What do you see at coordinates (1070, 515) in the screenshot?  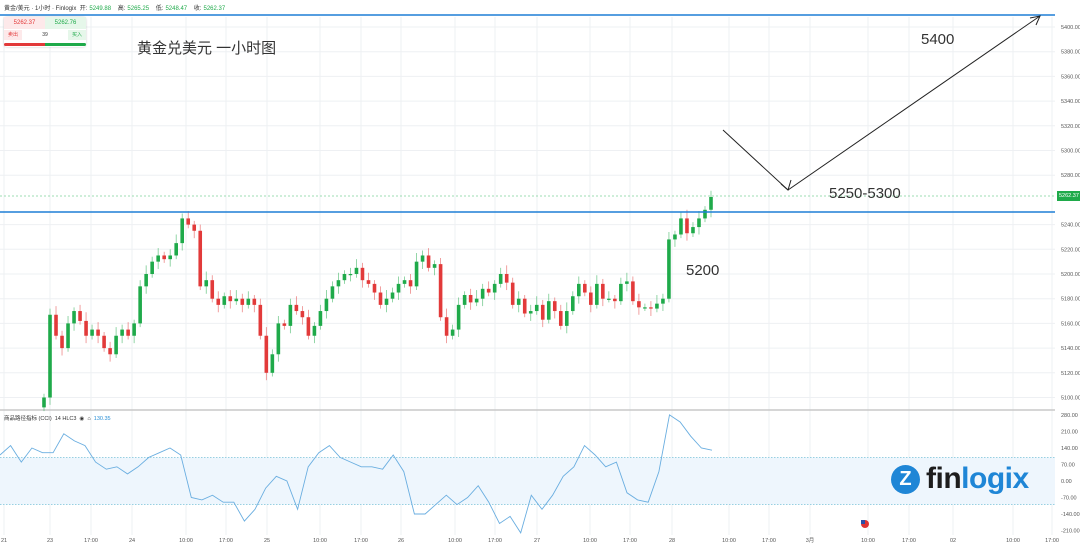 I see `cci-tick-label: -140.00` at bounding box center [1070, 515].